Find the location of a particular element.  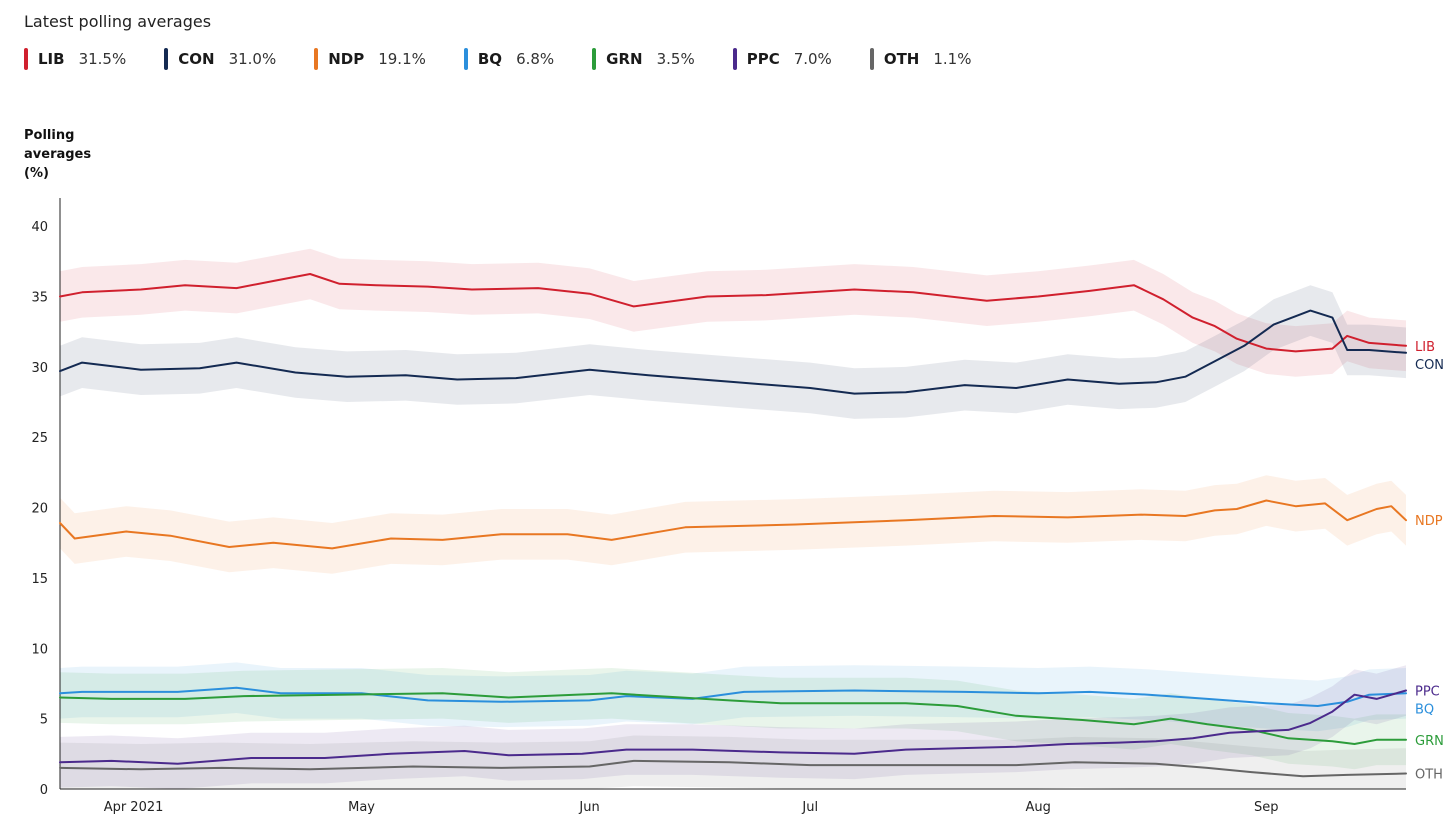

legend-swatch-lib is located at coordinates (26, 59).